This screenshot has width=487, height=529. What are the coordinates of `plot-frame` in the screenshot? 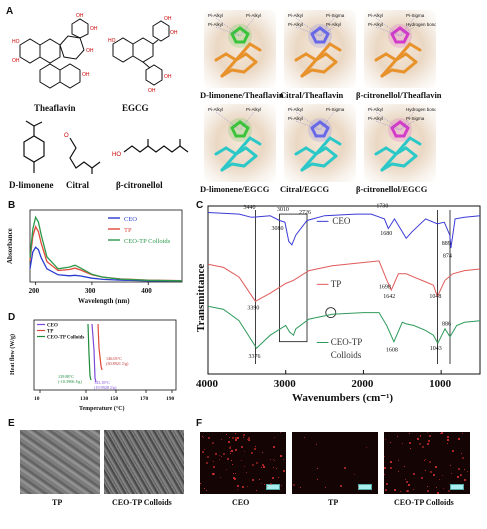 It's located at (106, 246).